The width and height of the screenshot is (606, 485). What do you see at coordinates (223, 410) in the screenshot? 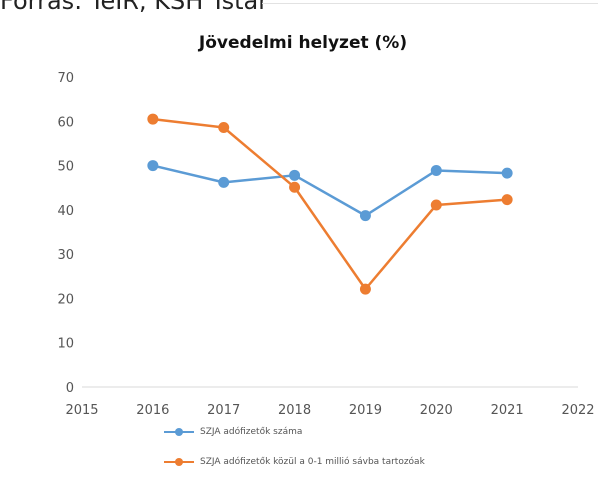
I see `x-tick-label: 2017` at bounding box center [223, 410].